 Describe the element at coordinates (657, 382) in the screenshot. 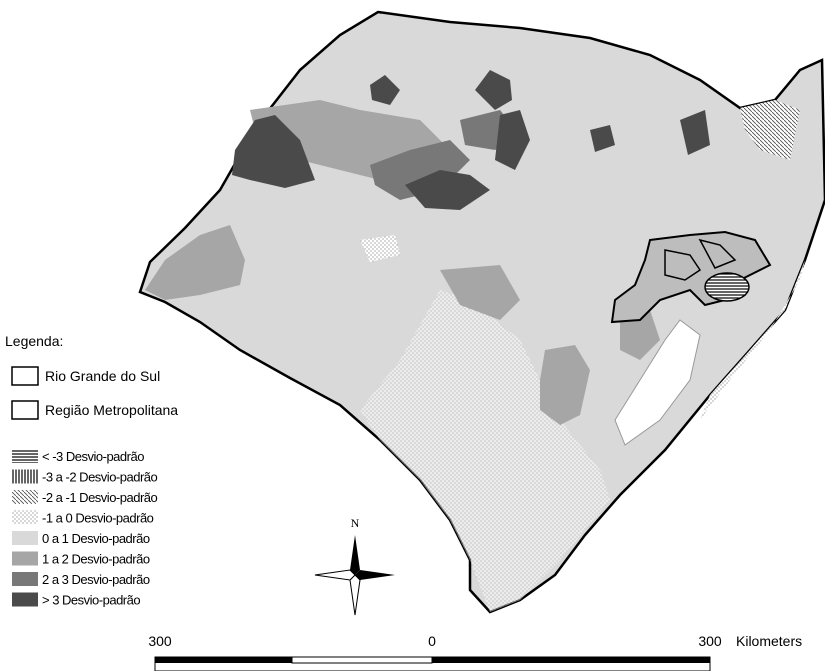

I see `lagoon` at that location.